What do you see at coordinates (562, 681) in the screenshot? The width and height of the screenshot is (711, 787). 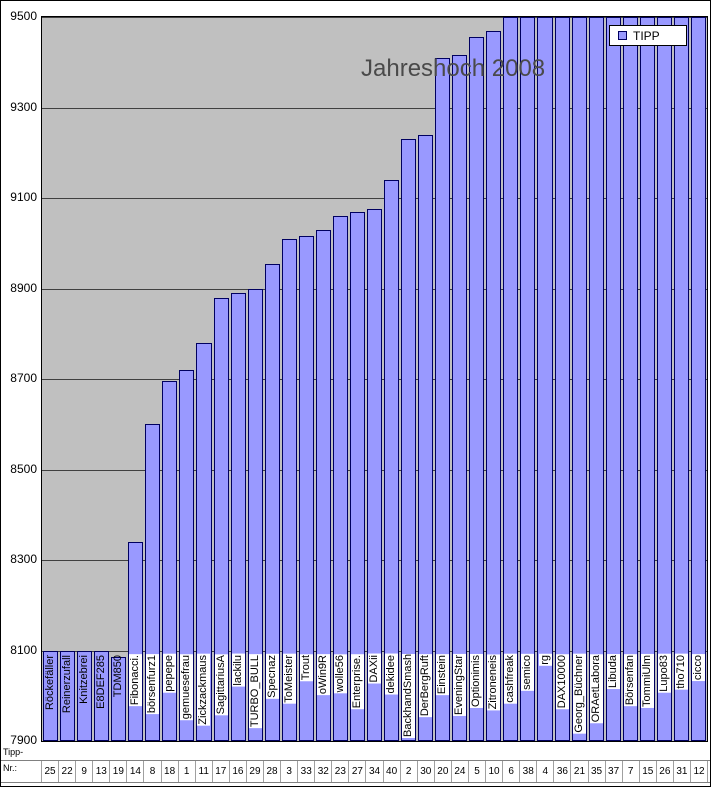 I see `category-label: DAX10000` at bounding box center [562, 681].